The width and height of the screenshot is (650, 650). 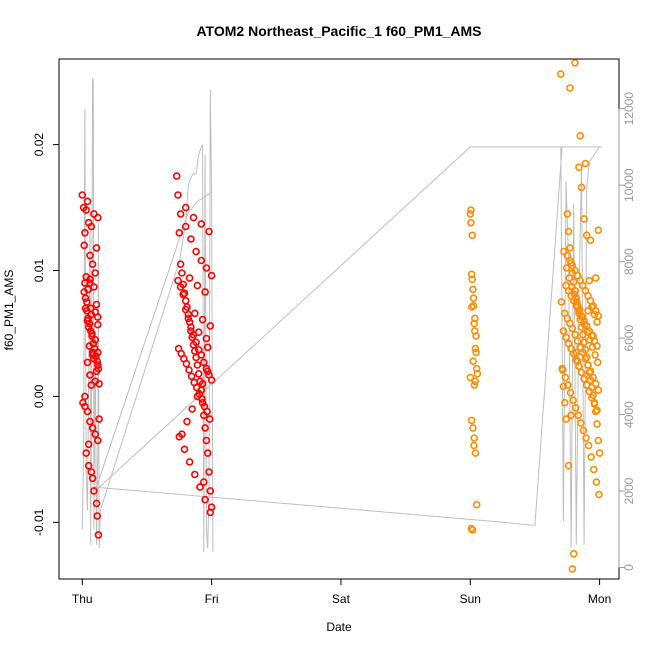 What do you see at coordinates (9, 310) in the screenshot?
I see `y-axis-label: f60_PM1_AMS` at bounding box center [9, 310].